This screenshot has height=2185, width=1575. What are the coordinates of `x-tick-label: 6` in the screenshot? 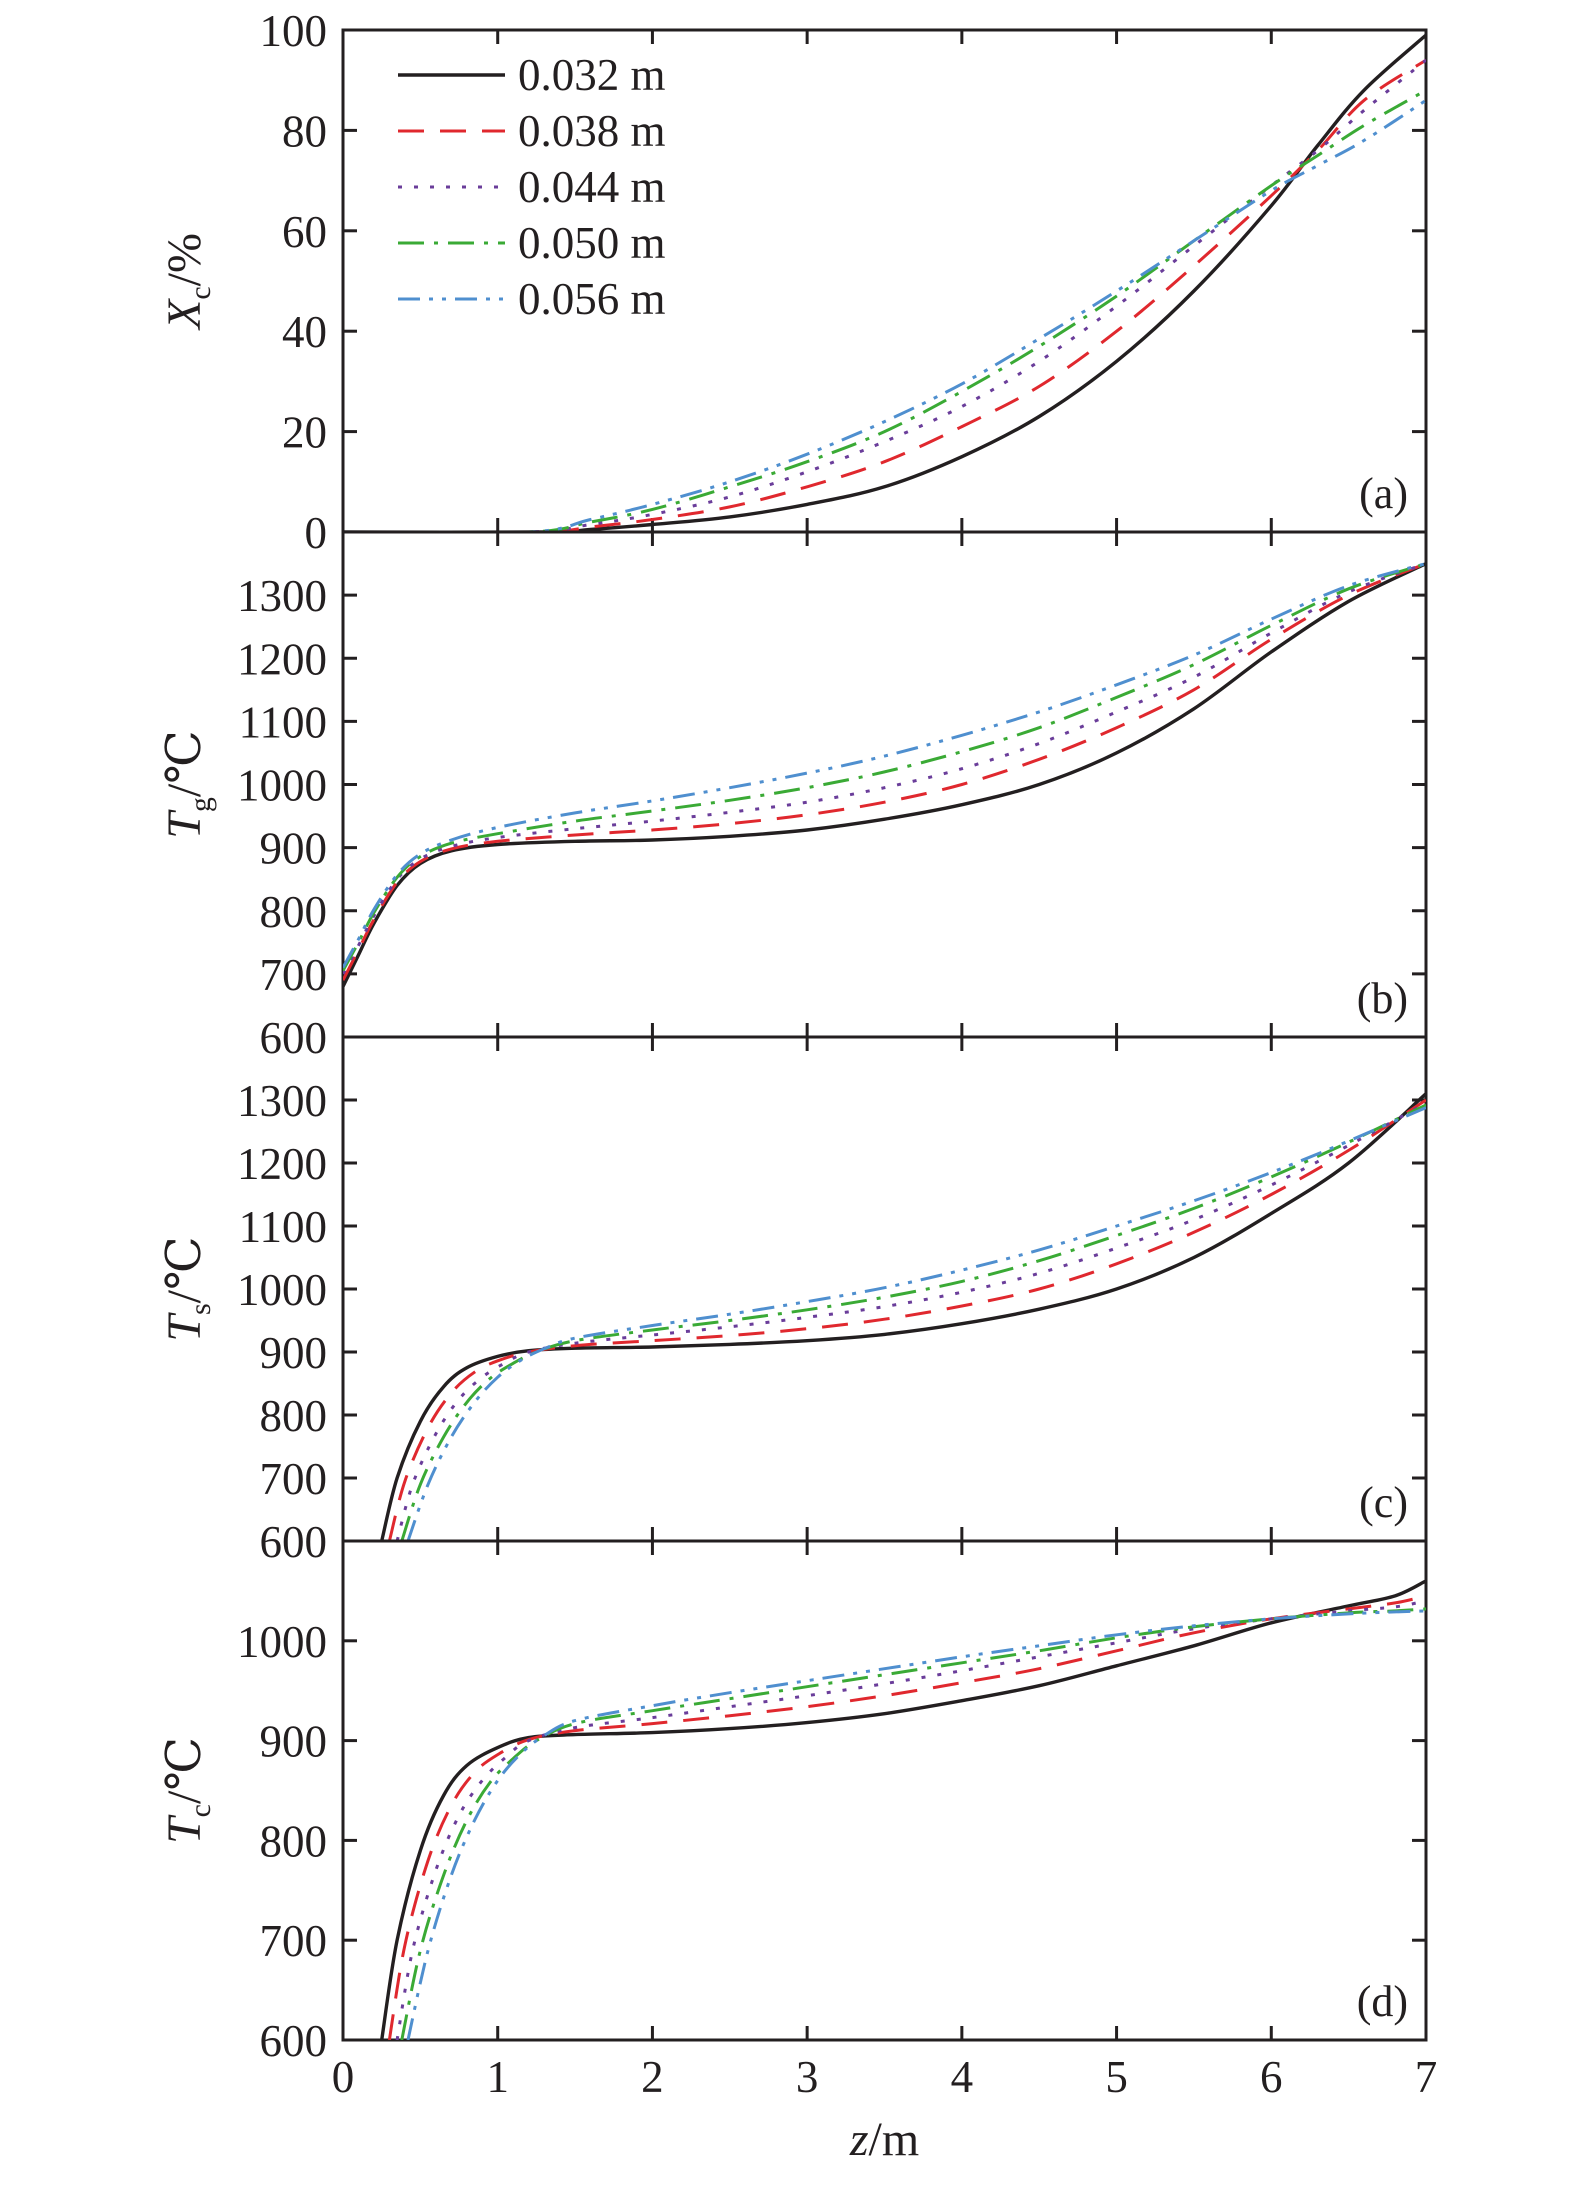 It's located at (1271, 2077).